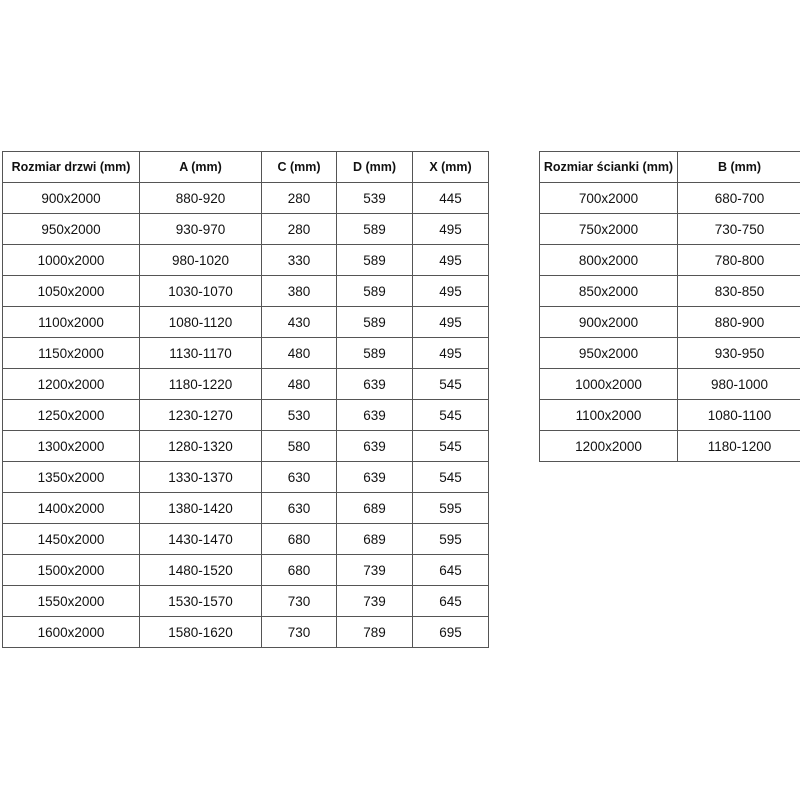 The height and width of the screenshot is (800, 800). I want to click on table-row: 750x2000 730-750, so click(669, 229).